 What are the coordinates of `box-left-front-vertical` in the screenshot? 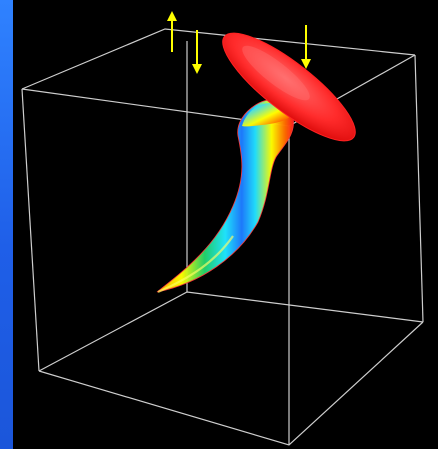 It's located at (30, 230).